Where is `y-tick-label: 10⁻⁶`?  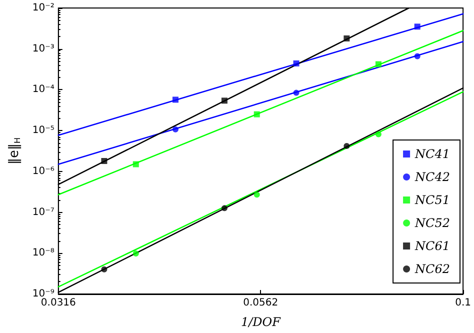
y-tick-label: 10⁻⁶ is located at coordinates (43, 171).